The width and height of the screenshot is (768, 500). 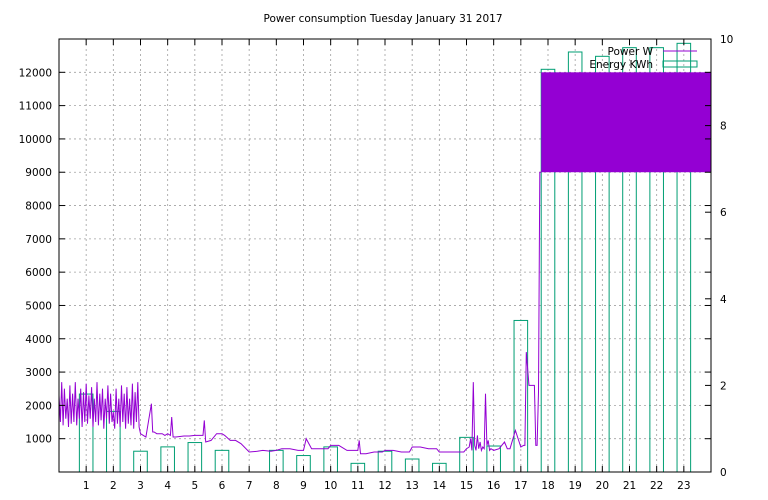 What do you see at coordinates (38, 306) in the screenshot?
I see `y-tick-label: 5000` at bounding box center [38, 306].